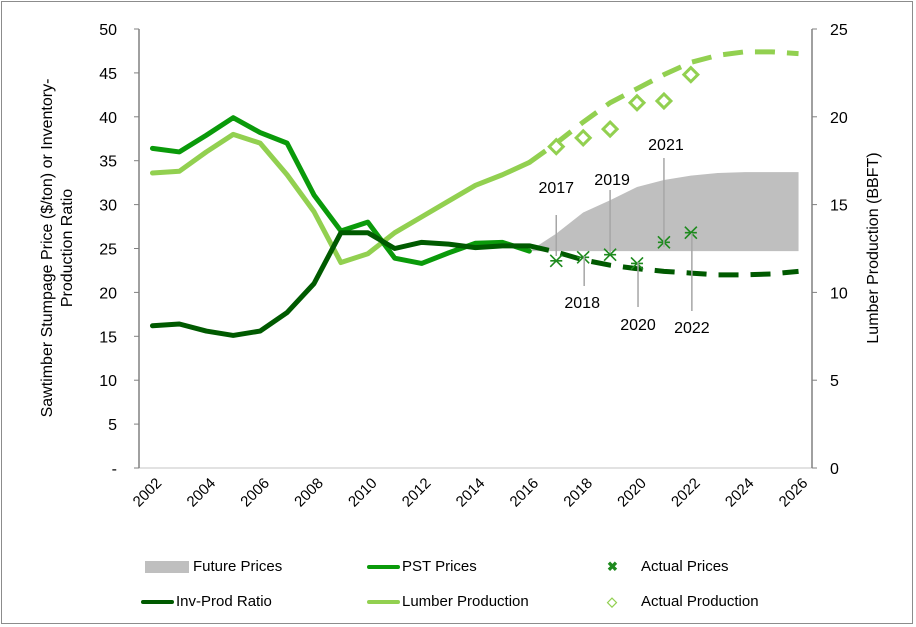 This screenshot has height=627, width=916. What do you see at coordinates (686, 493) in the screenshot?
I see `x-tick-label: 2022` at bounding box center [686, 493].